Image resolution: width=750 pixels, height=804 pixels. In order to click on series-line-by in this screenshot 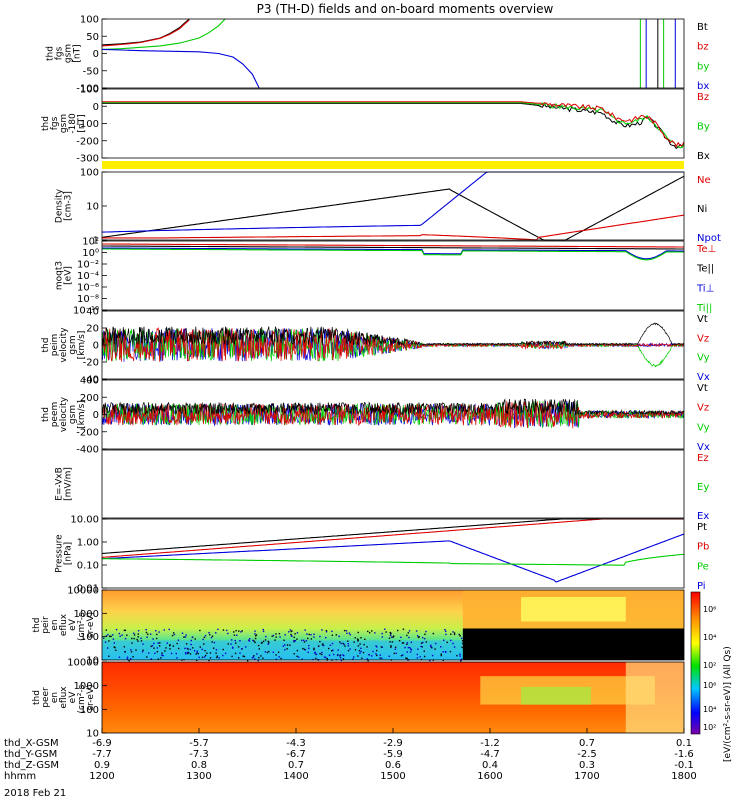, I will do `click(164, 34)`.